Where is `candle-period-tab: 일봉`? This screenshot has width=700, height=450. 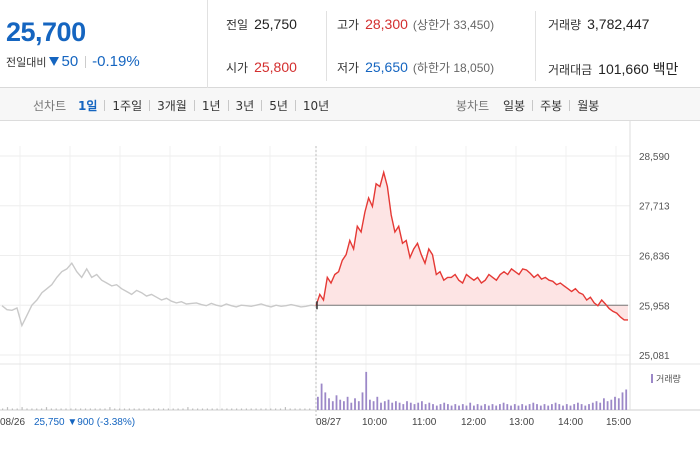
candle-period-tab: 일봉 is located at coordinates (514, 106).